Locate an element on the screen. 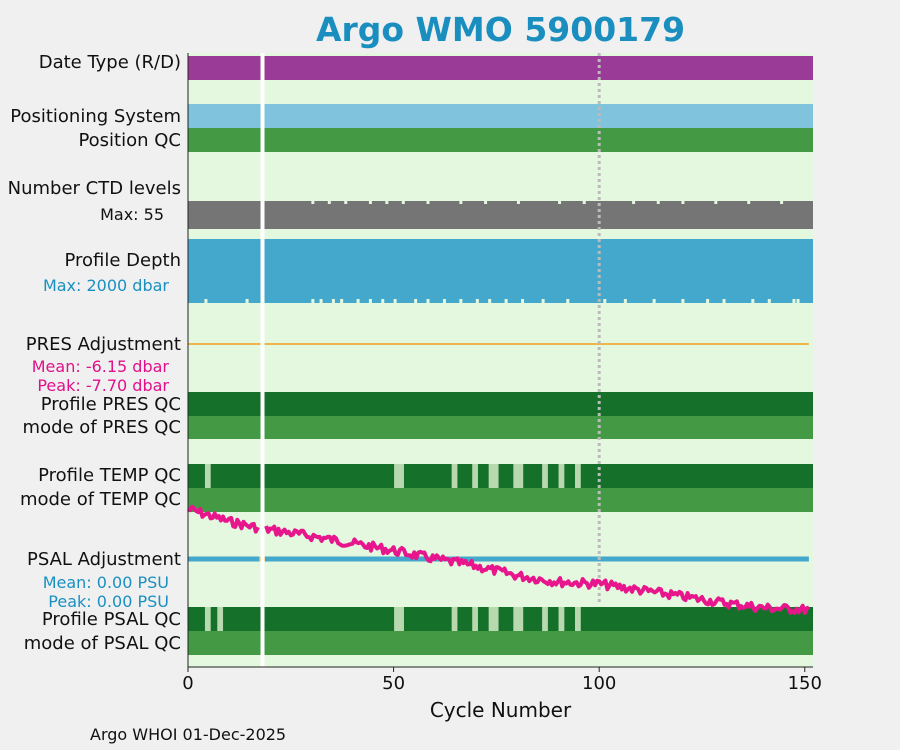 This screenshot has width=900, height=750. label-psal-adjustment: PSAL Adjustment is located at coordinates (103, 559).